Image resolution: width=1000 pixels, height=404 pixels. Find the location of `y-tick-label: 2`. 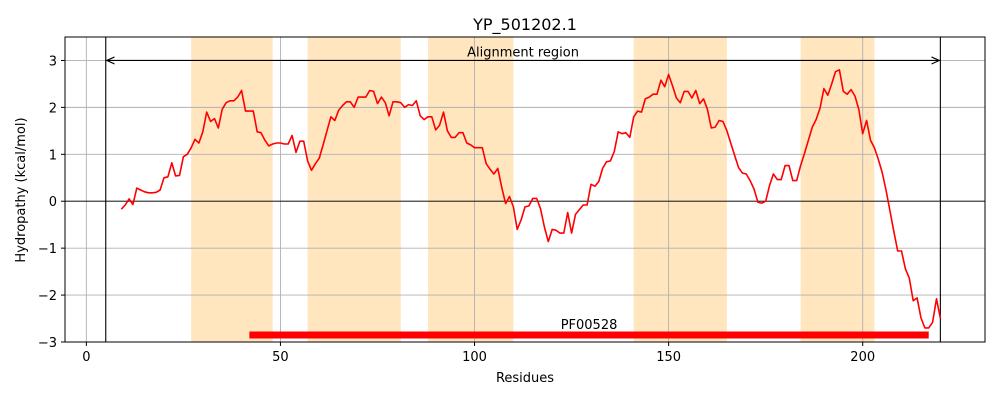

y-tick-label: 2 is located at coordinates (53, 108).